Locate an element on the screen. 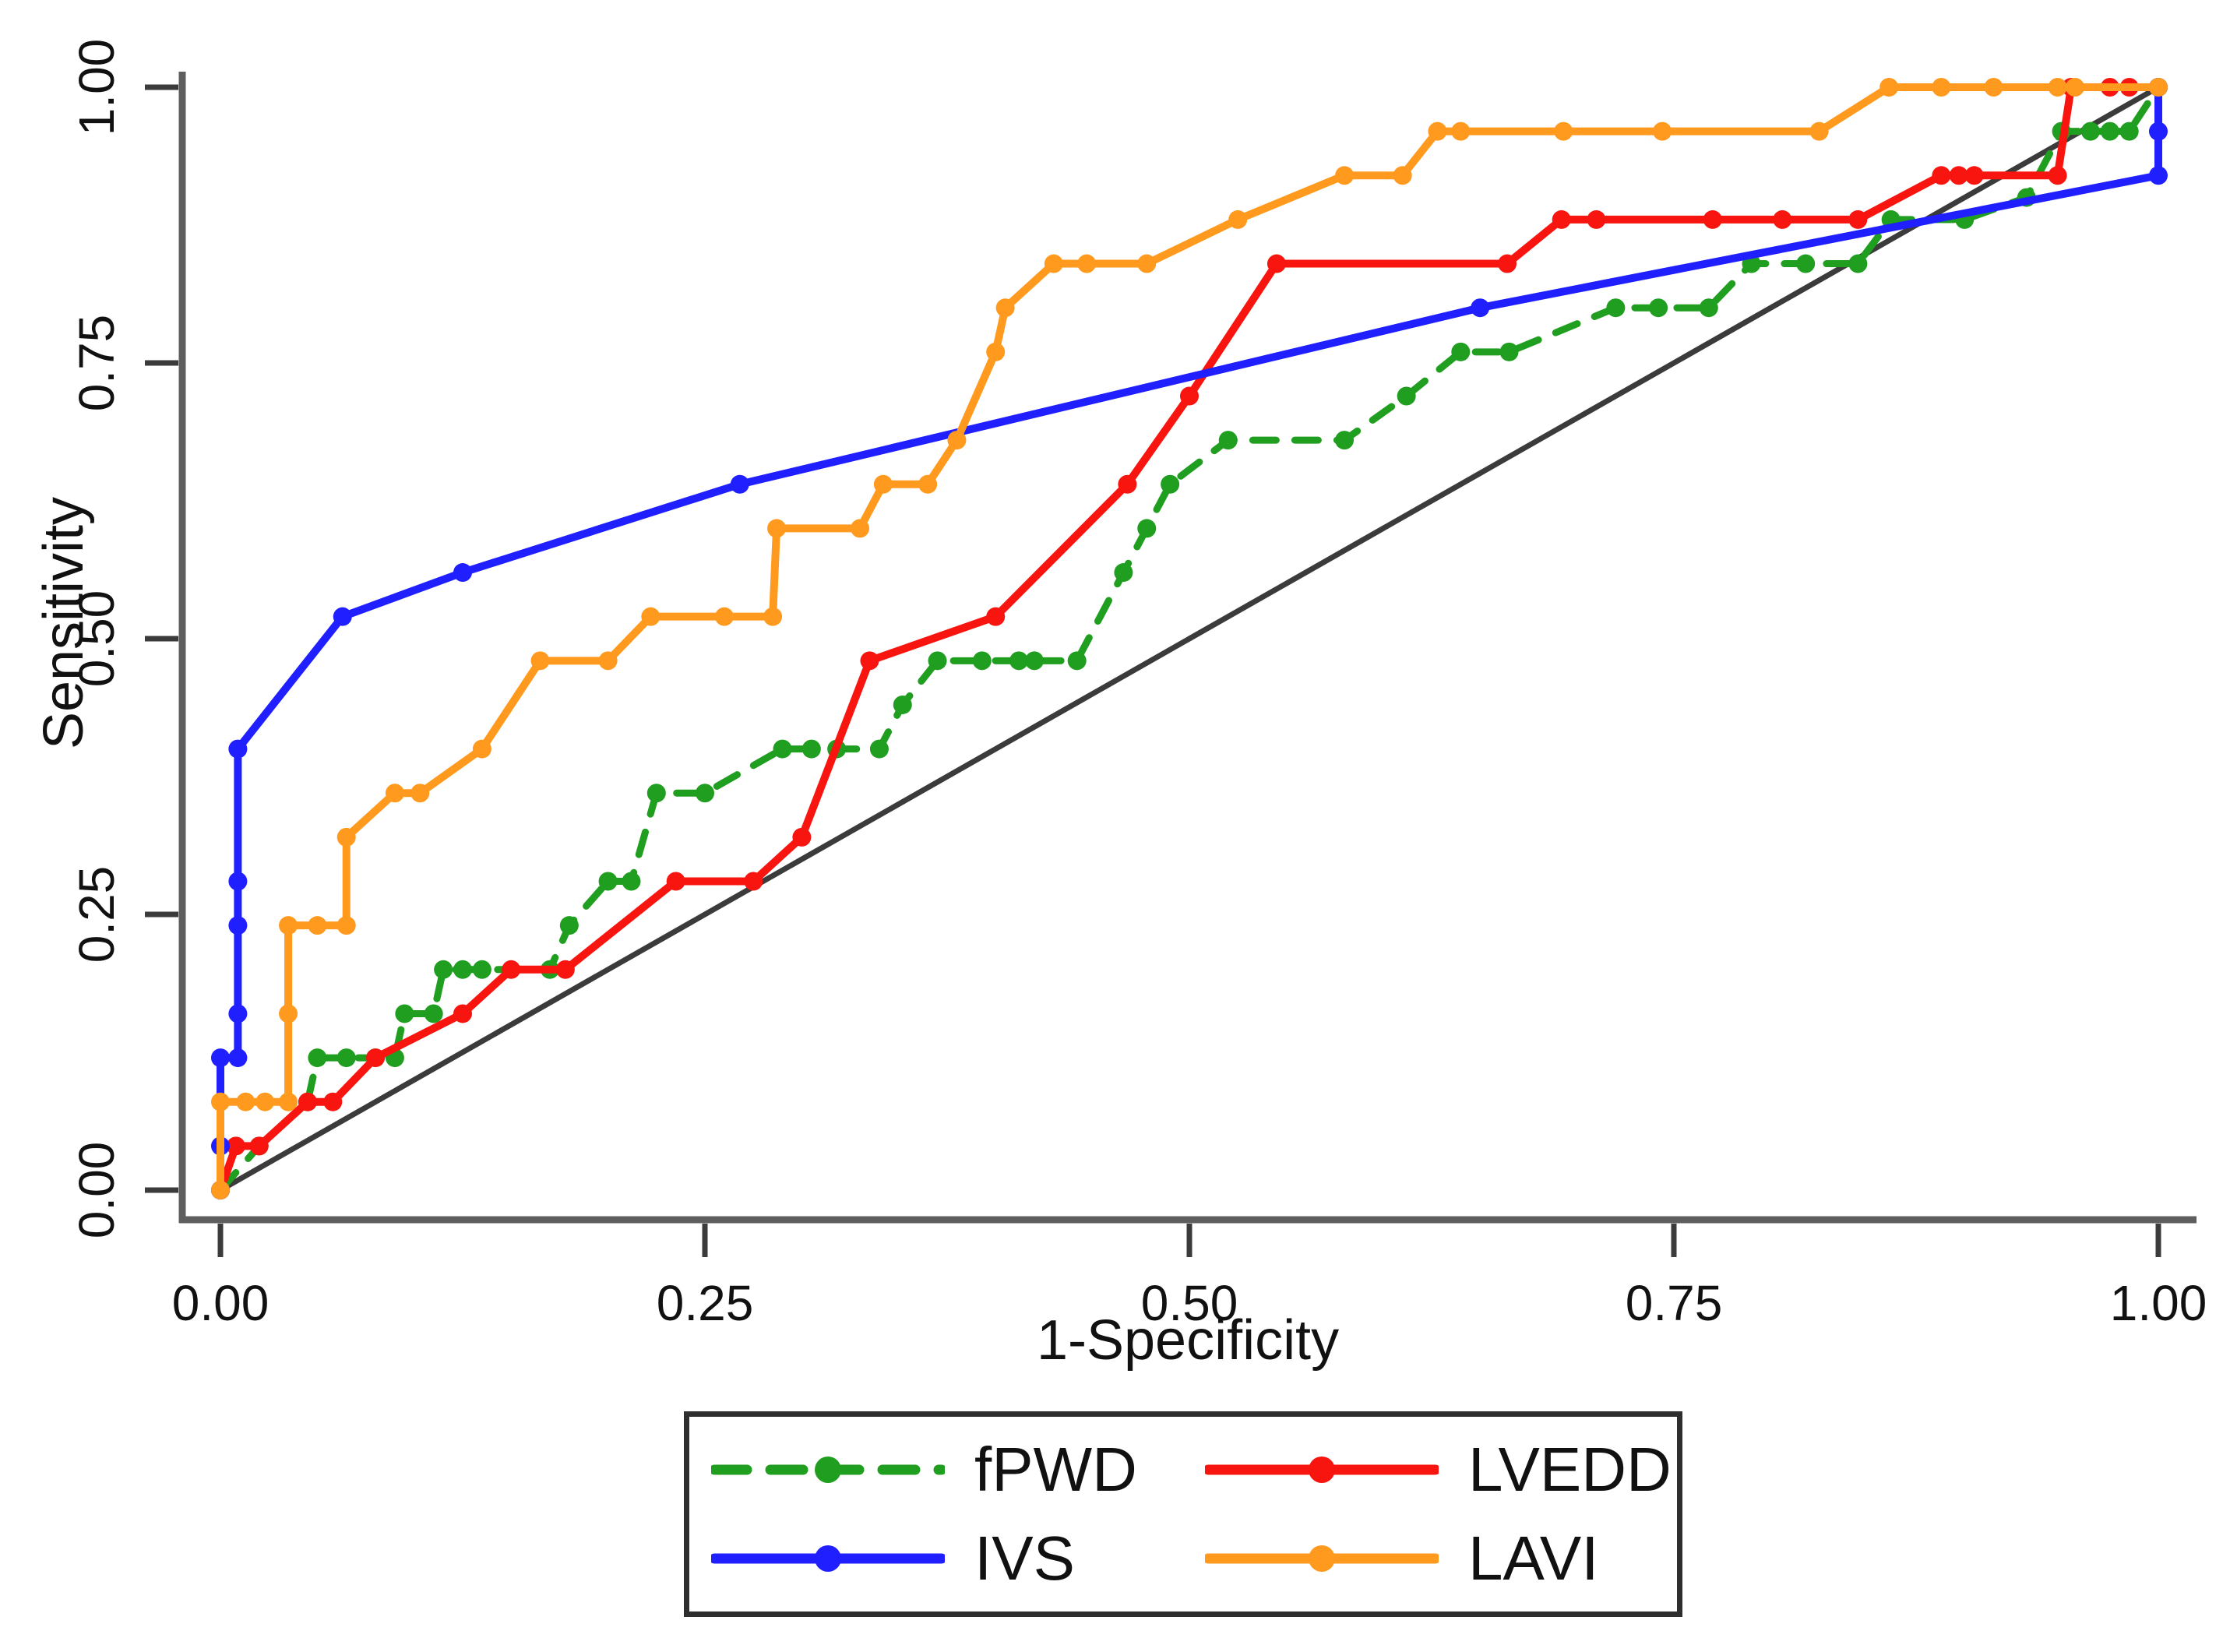 The image size is (2230, 1652). legend-label-lvedd: LVEDD is located at coordinates (1570, 1469).